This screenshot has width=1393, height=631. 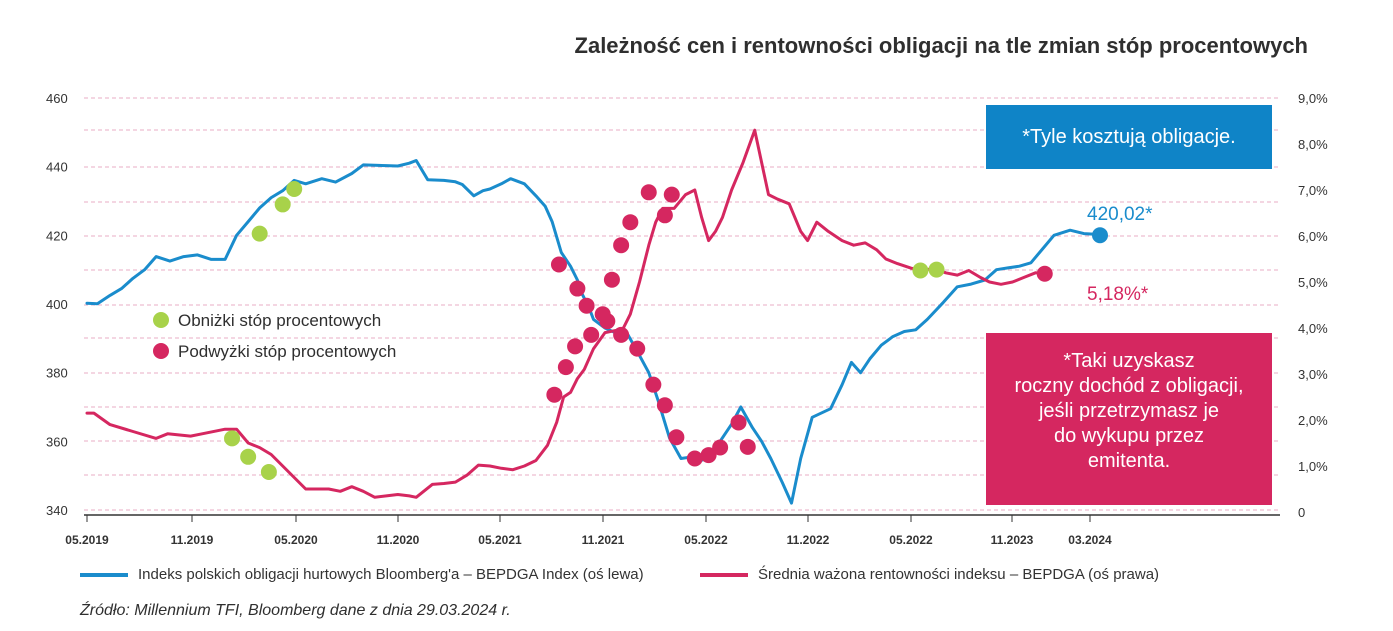 What do you see at coordinates (603, 540) in the screenshot?
I see `x-tick-label: 11.2021` at bounding box center [603, 540].